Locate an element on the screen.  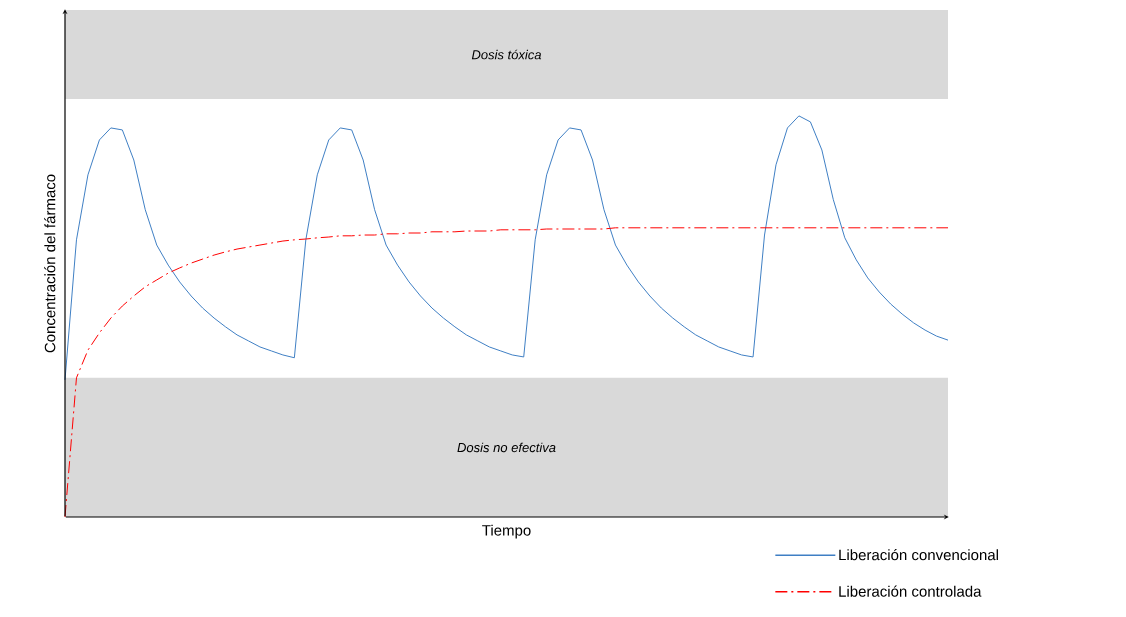
legend-label: Liberación controlada is located at coordinates (910, 591).